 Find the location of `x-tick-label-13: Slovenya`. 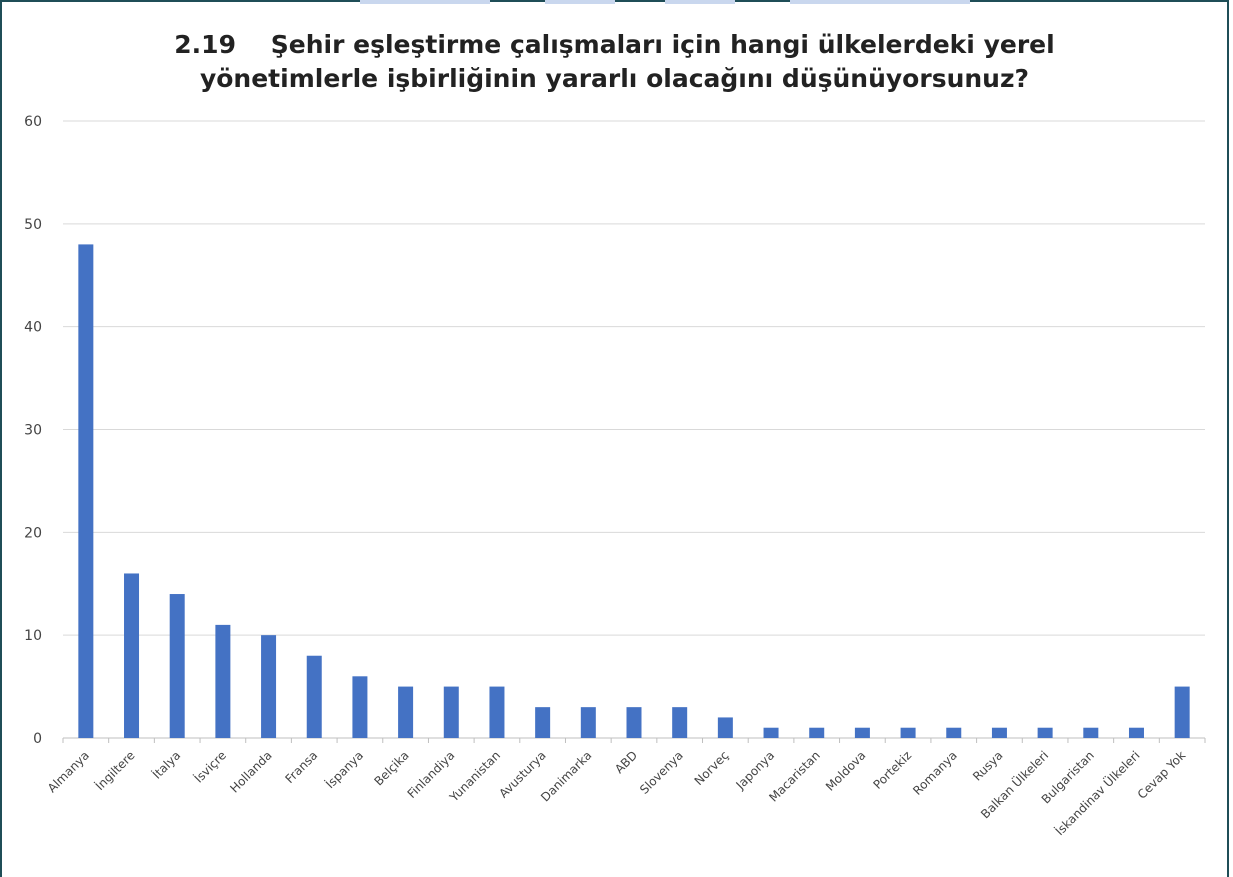

x-tick-label-13: Slovenya is located at coordinates (661, 772).